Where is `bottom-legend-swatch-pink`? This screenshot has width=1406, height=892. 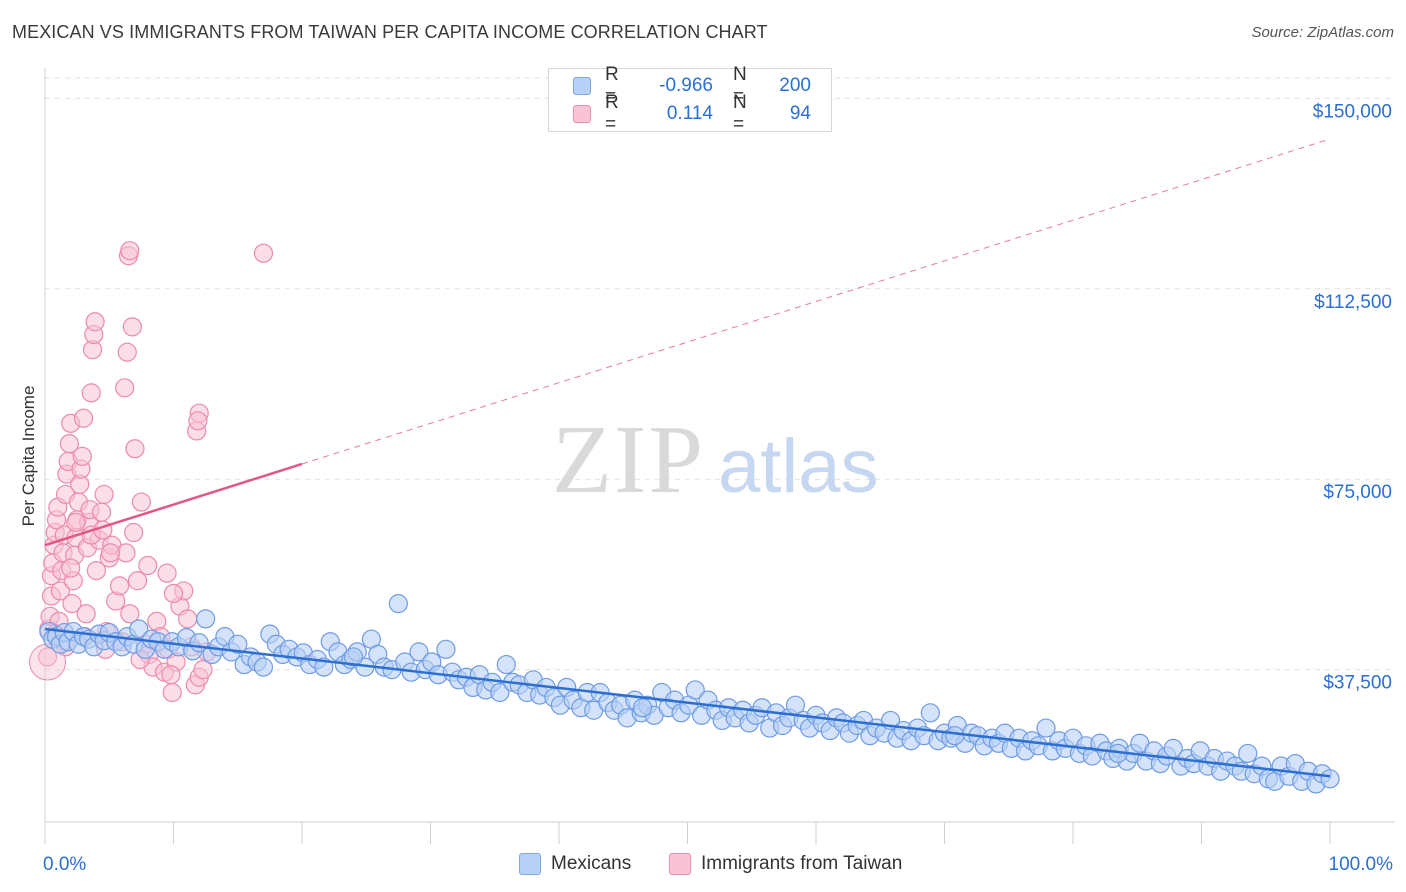
bottom-legend-swatch-pink is located at coordinates (680, 864).